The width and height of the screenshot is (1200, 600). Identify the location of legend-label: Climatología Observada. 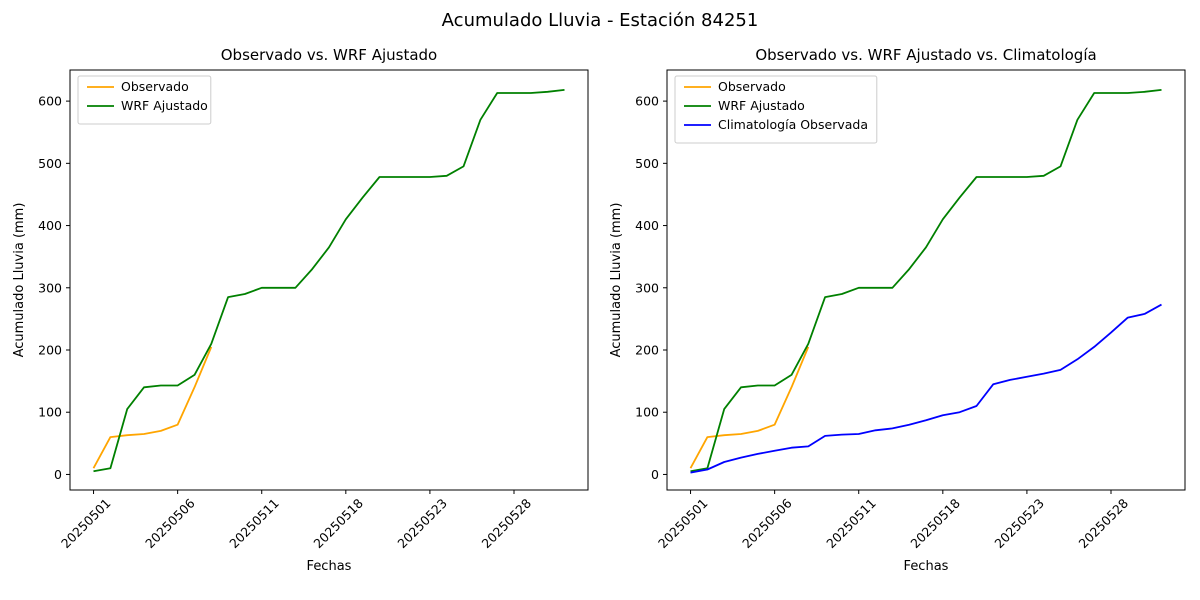
(793, 124).